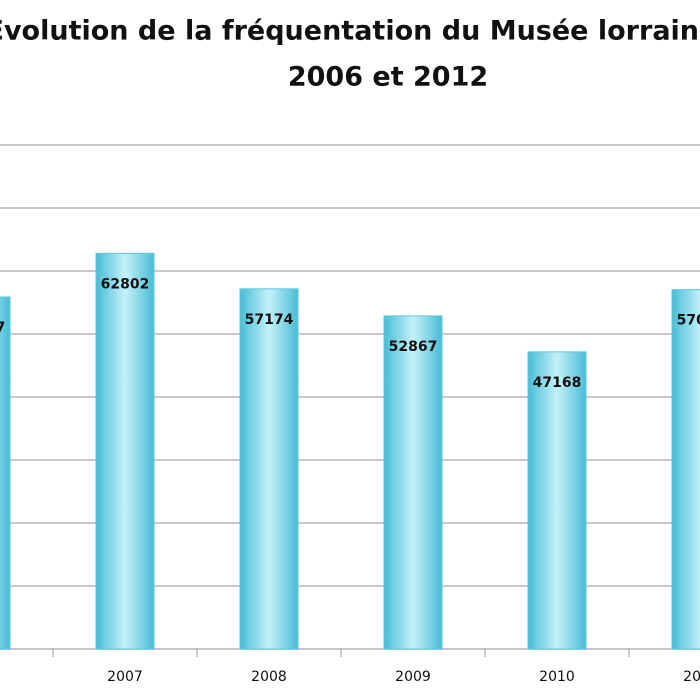  Describe the element at coordinates (388, 77) in the screenshot. I see `chart-subtitle: 2006 et 2012` at that location.